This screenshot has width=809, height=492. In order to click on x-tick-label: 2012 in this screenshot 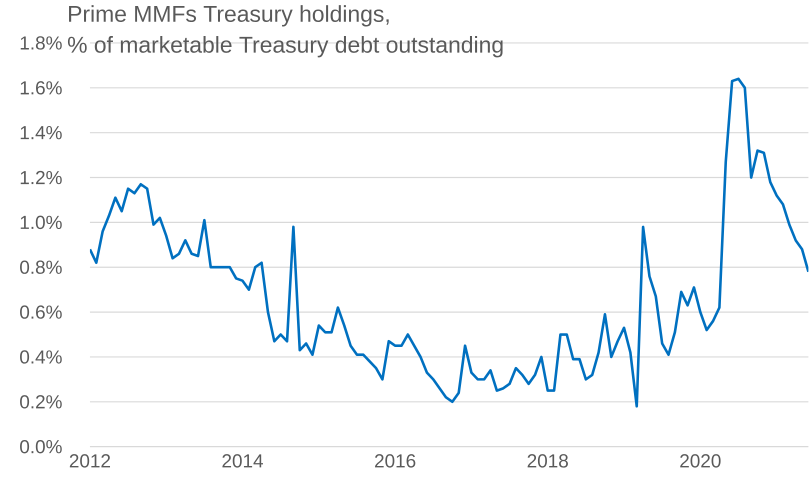, I will do `click(90, 461)`.